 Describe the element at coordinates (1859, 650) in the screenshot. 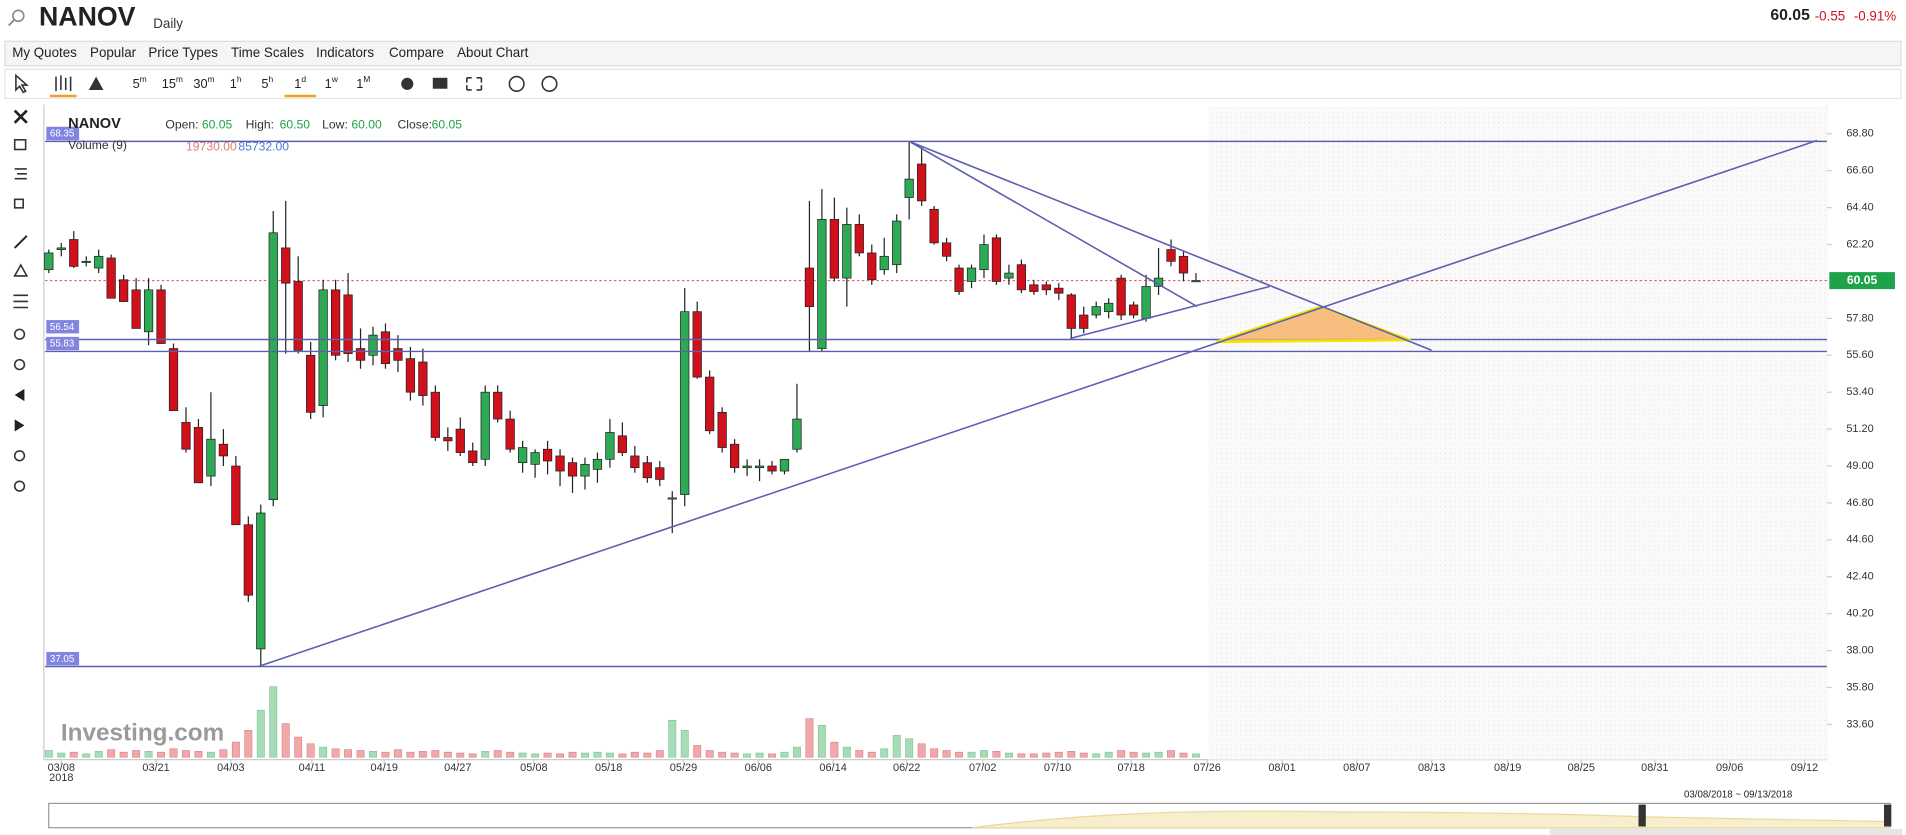

I see `y-tick-label: 38.00` at that location.